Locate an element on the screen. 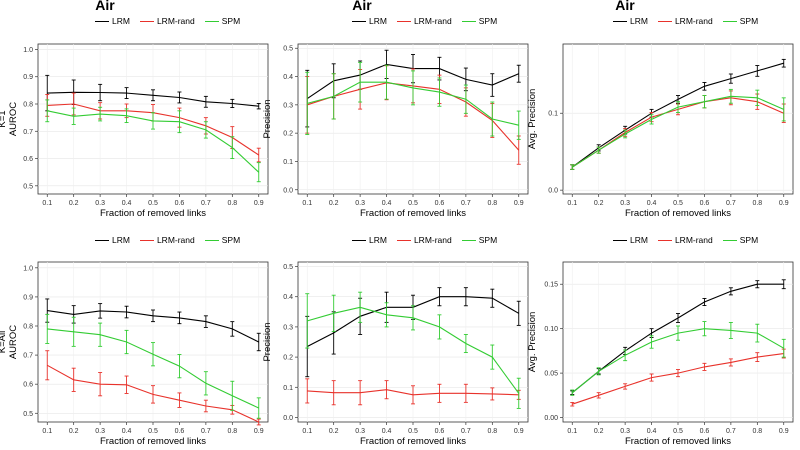 Image resolution: width=800 pixels, height=450 pixels. y-tick-label: 0.05 is located at coordinates (551, 374).